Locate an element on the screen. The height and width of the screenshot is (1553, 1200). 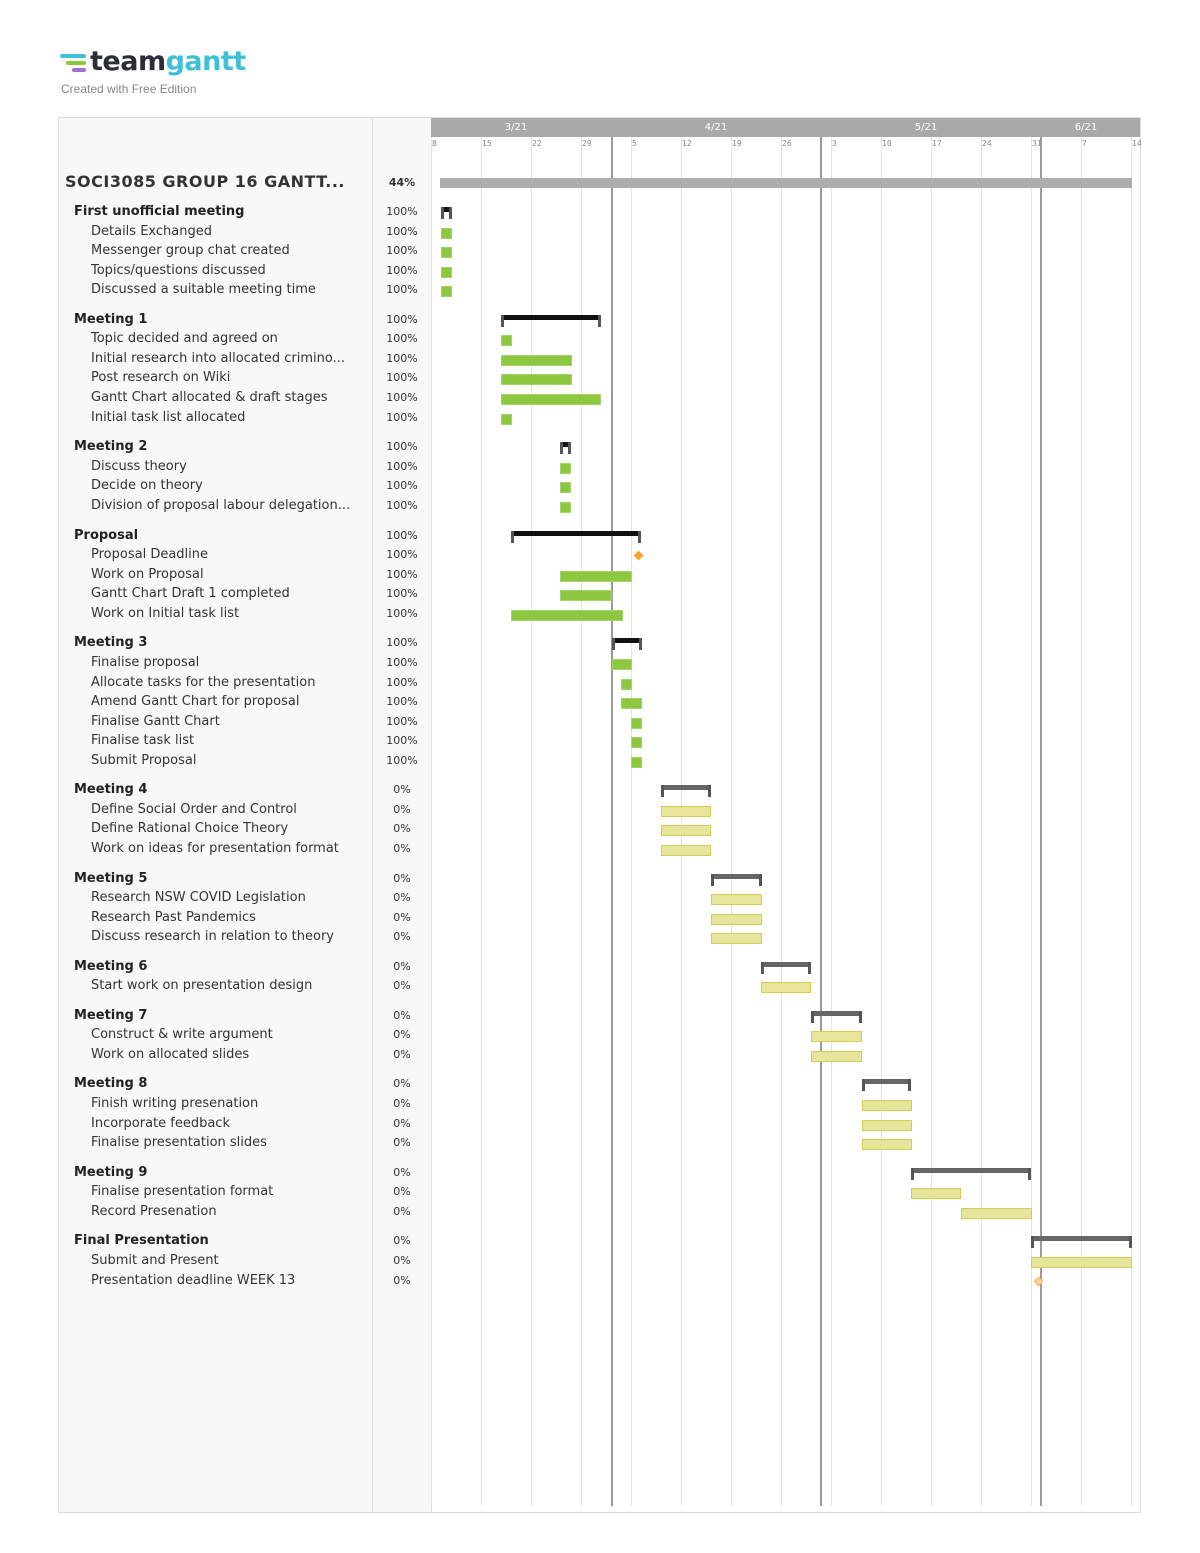
group-name: Meeting 9 is located at coordinates (111, 1172).